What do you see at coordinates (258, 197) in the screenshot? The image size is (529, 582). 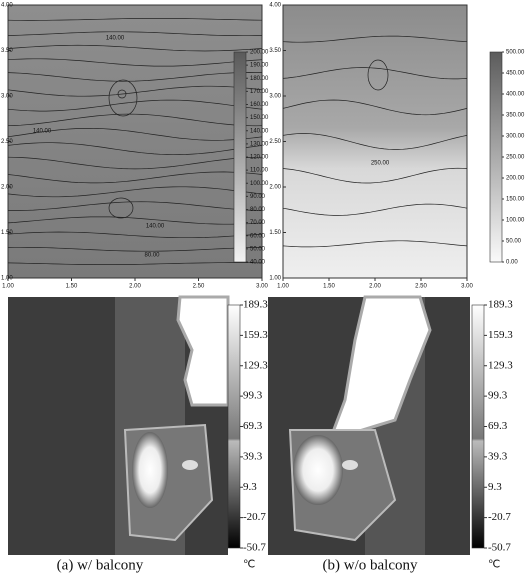 I see `colorbar-tick-label: 90.00` at bounding box center [258, 197].